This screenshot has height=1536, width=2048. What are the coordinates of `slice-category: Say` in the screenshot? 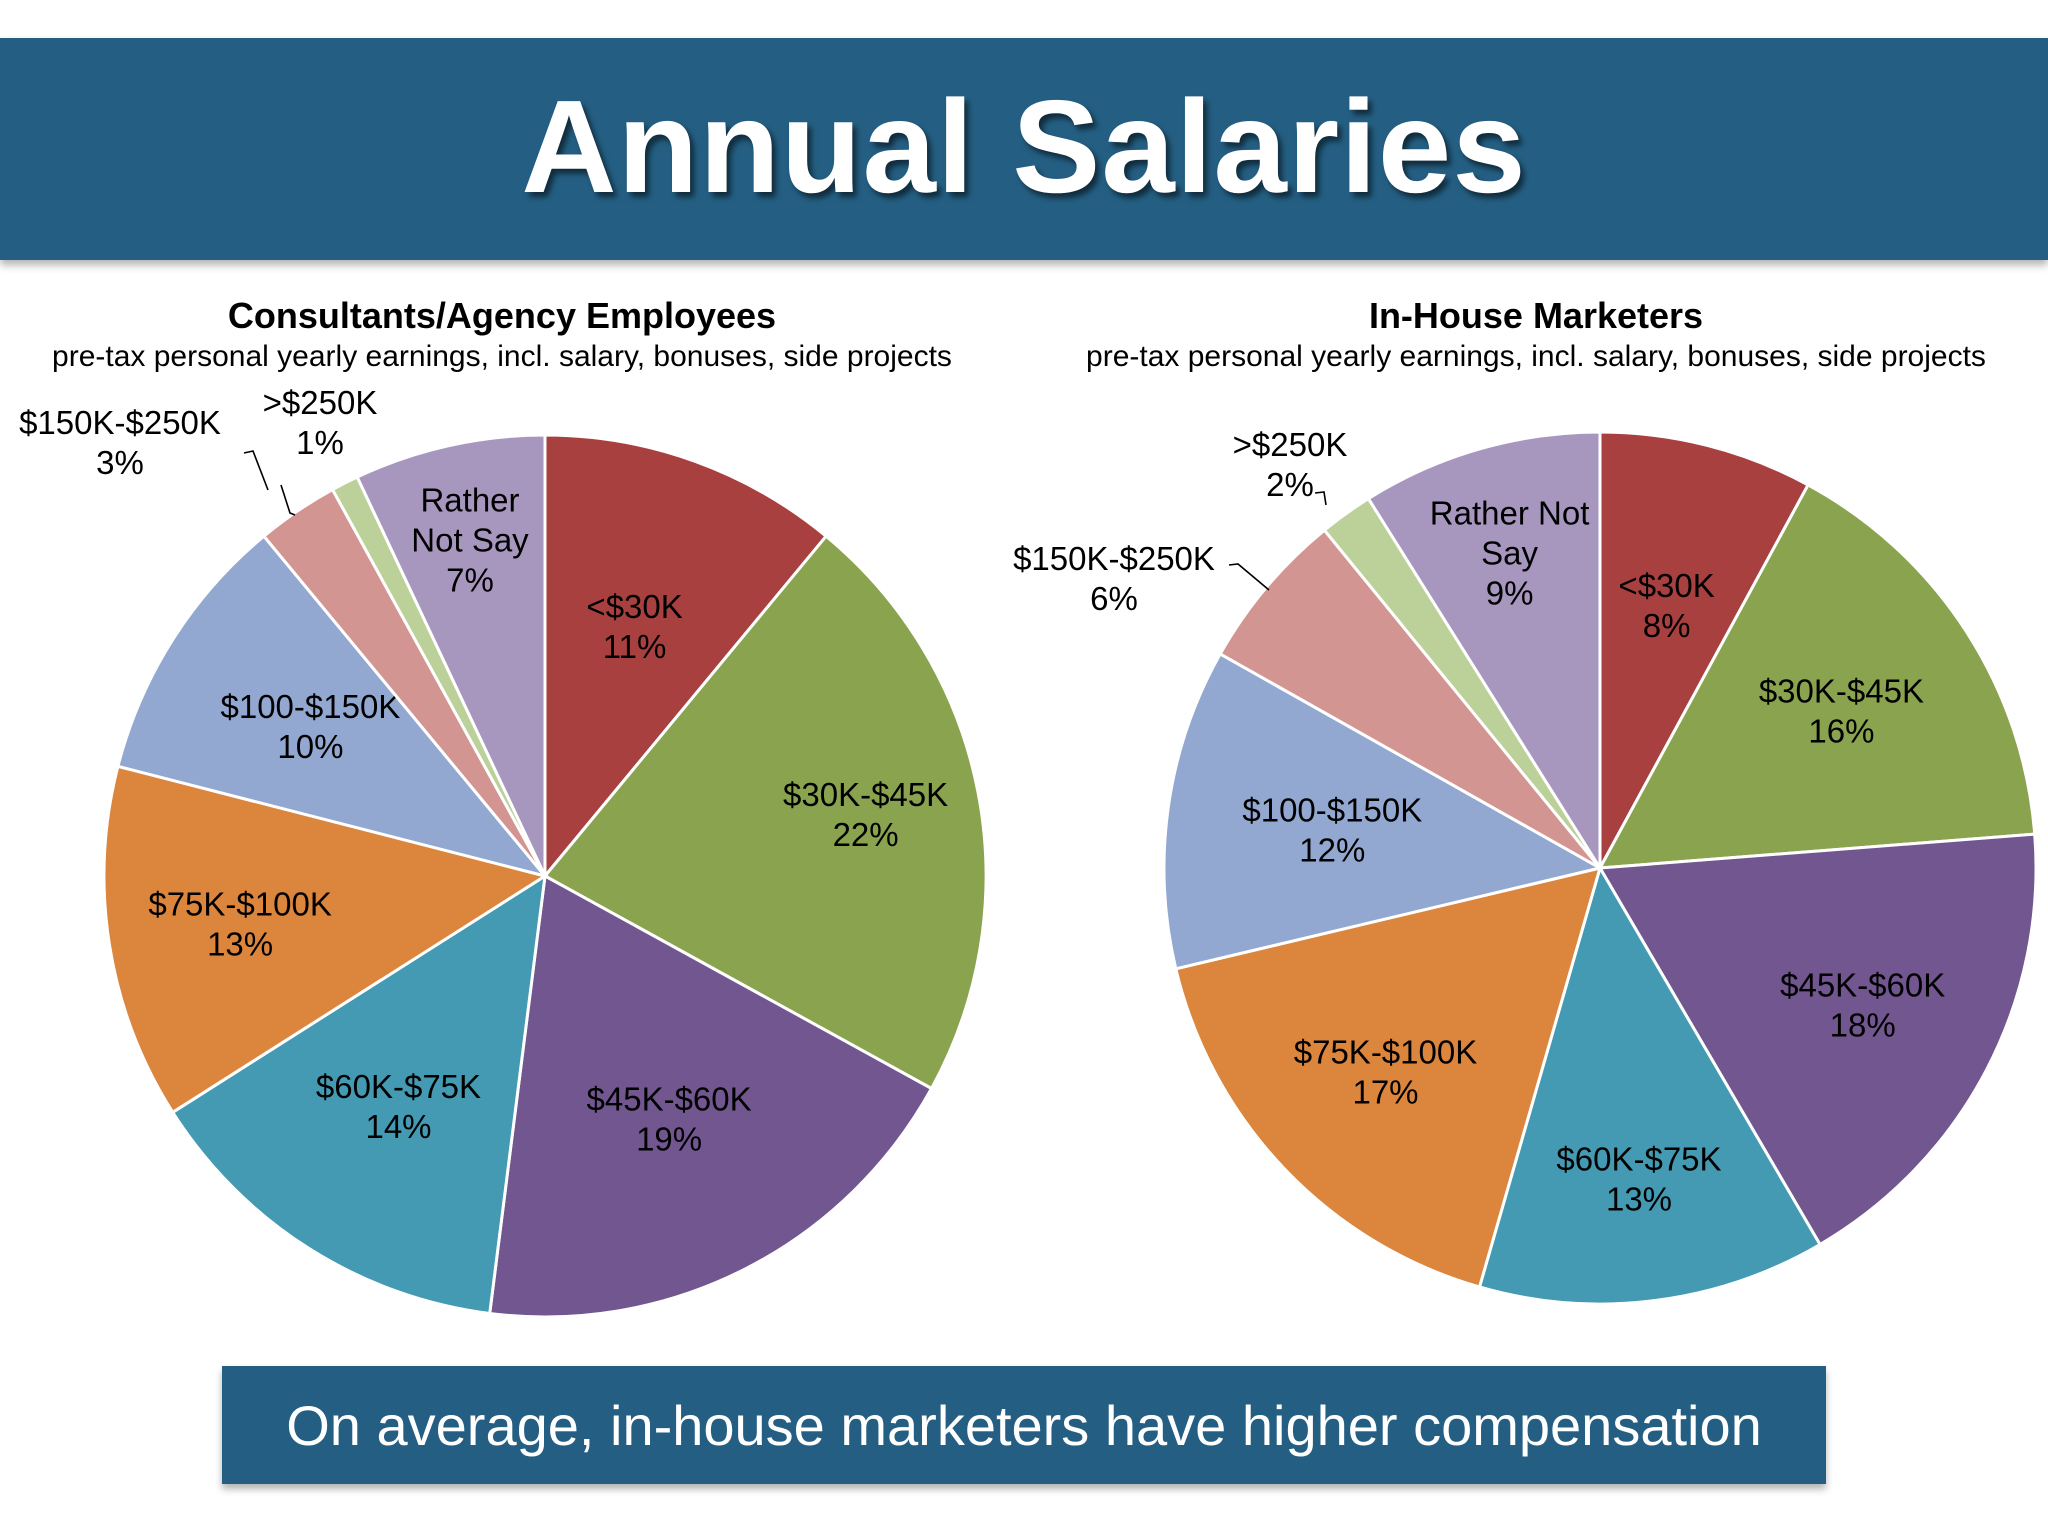 It's located at (1509, 553).